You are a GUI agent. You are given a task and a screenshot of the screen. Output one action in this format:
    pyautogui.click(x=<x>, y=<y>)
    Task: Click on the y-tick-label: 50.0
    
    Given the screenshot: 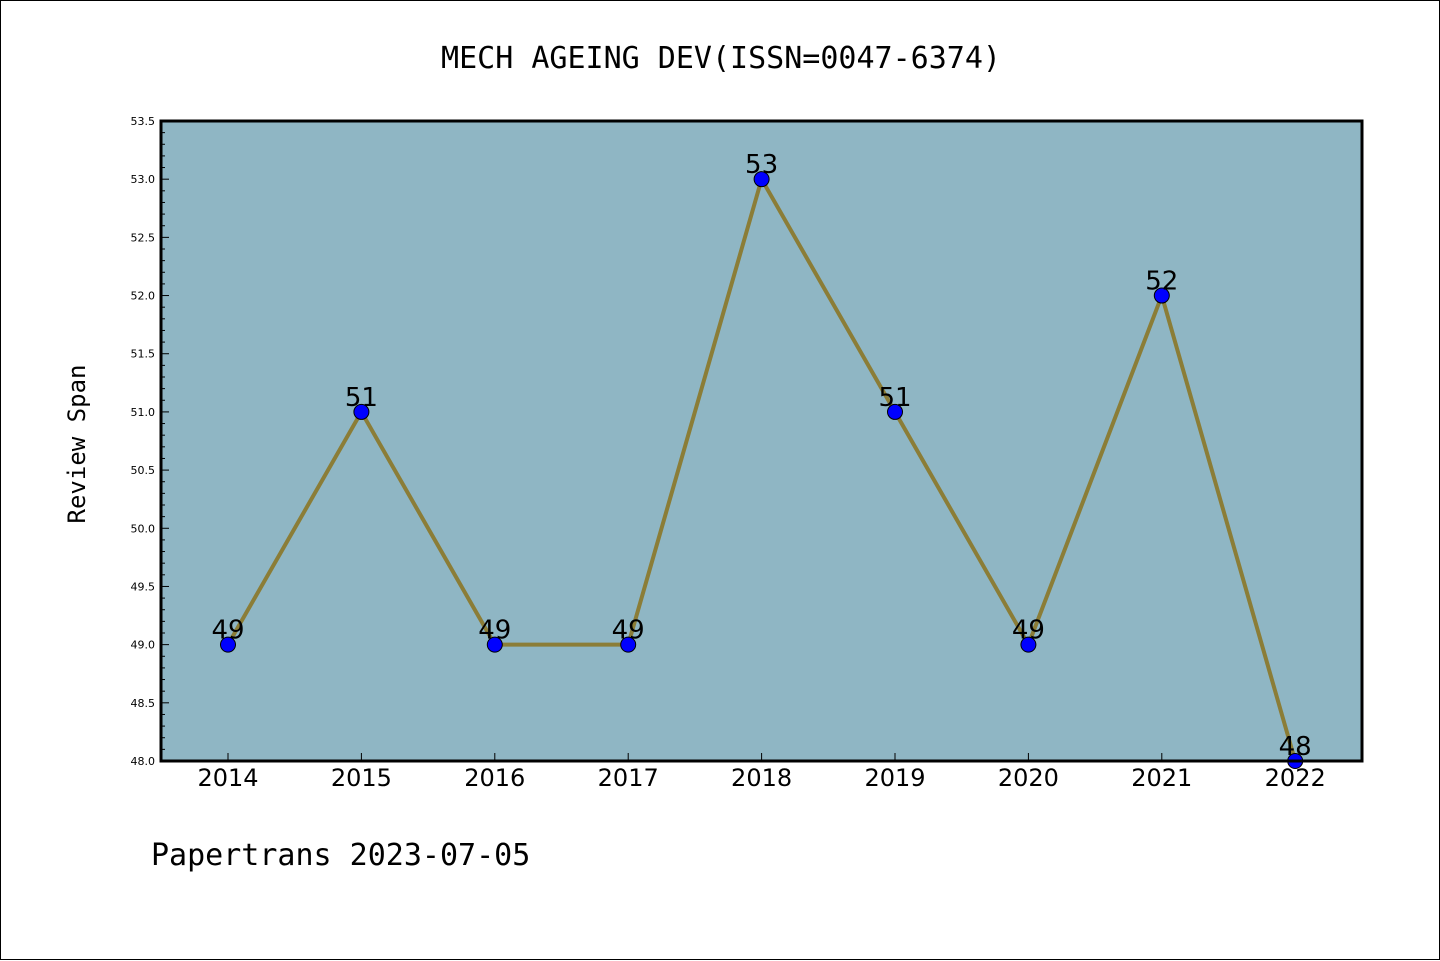 What is the action you would take?
    pyautogui.click(x=143, y=528)
    